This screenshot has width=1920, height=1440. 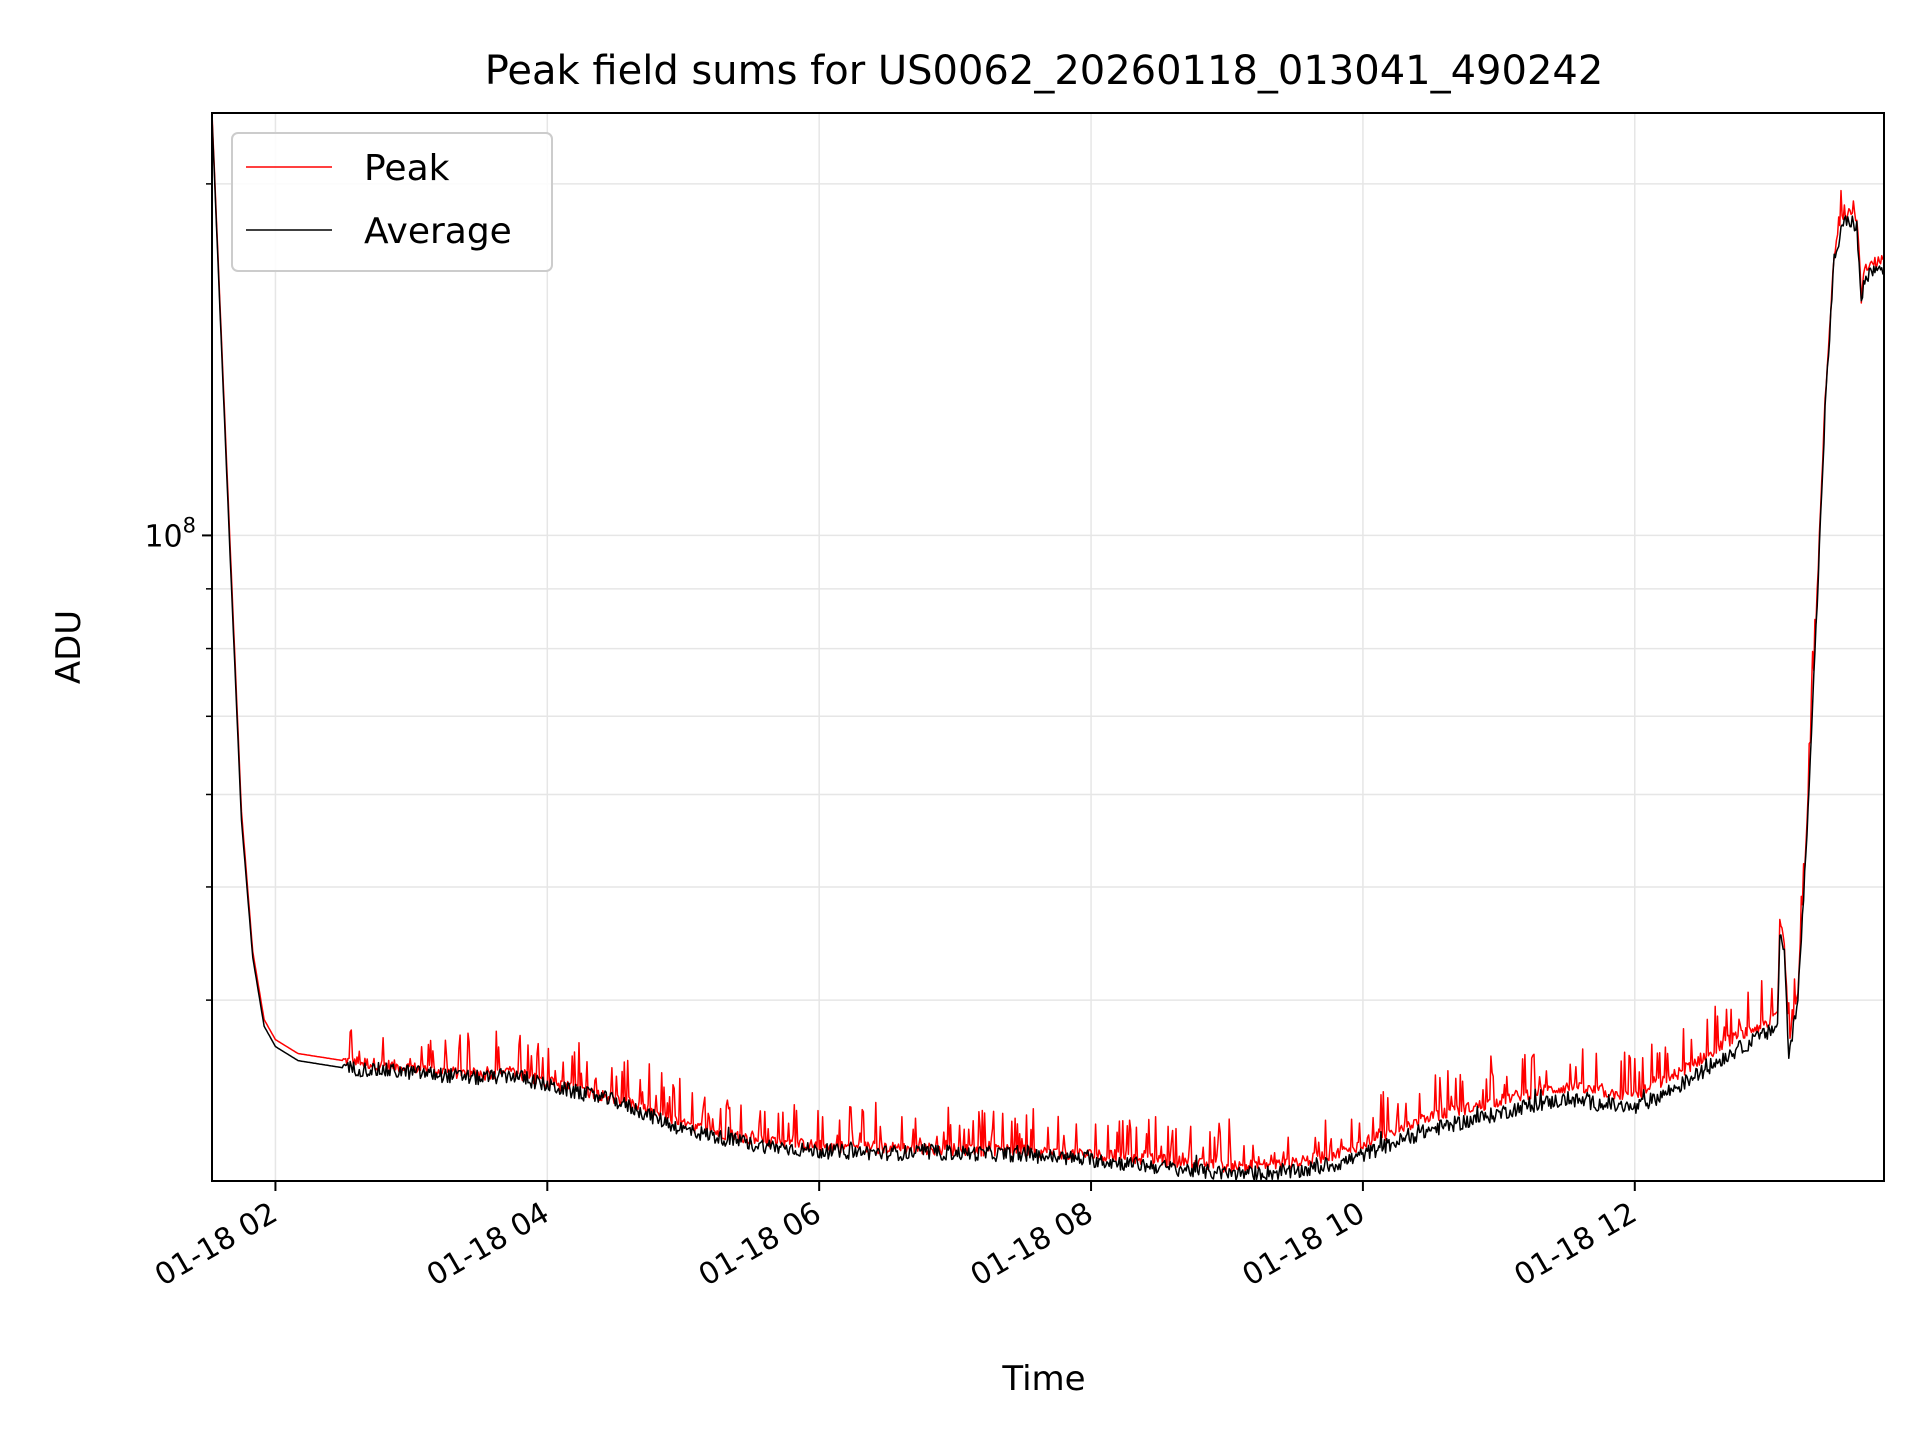 What do you see at coordinates (488, 1245) in the screenshot?
I see `x-tick-label-1: 01-18 04` at bounding box center [488, 1245].